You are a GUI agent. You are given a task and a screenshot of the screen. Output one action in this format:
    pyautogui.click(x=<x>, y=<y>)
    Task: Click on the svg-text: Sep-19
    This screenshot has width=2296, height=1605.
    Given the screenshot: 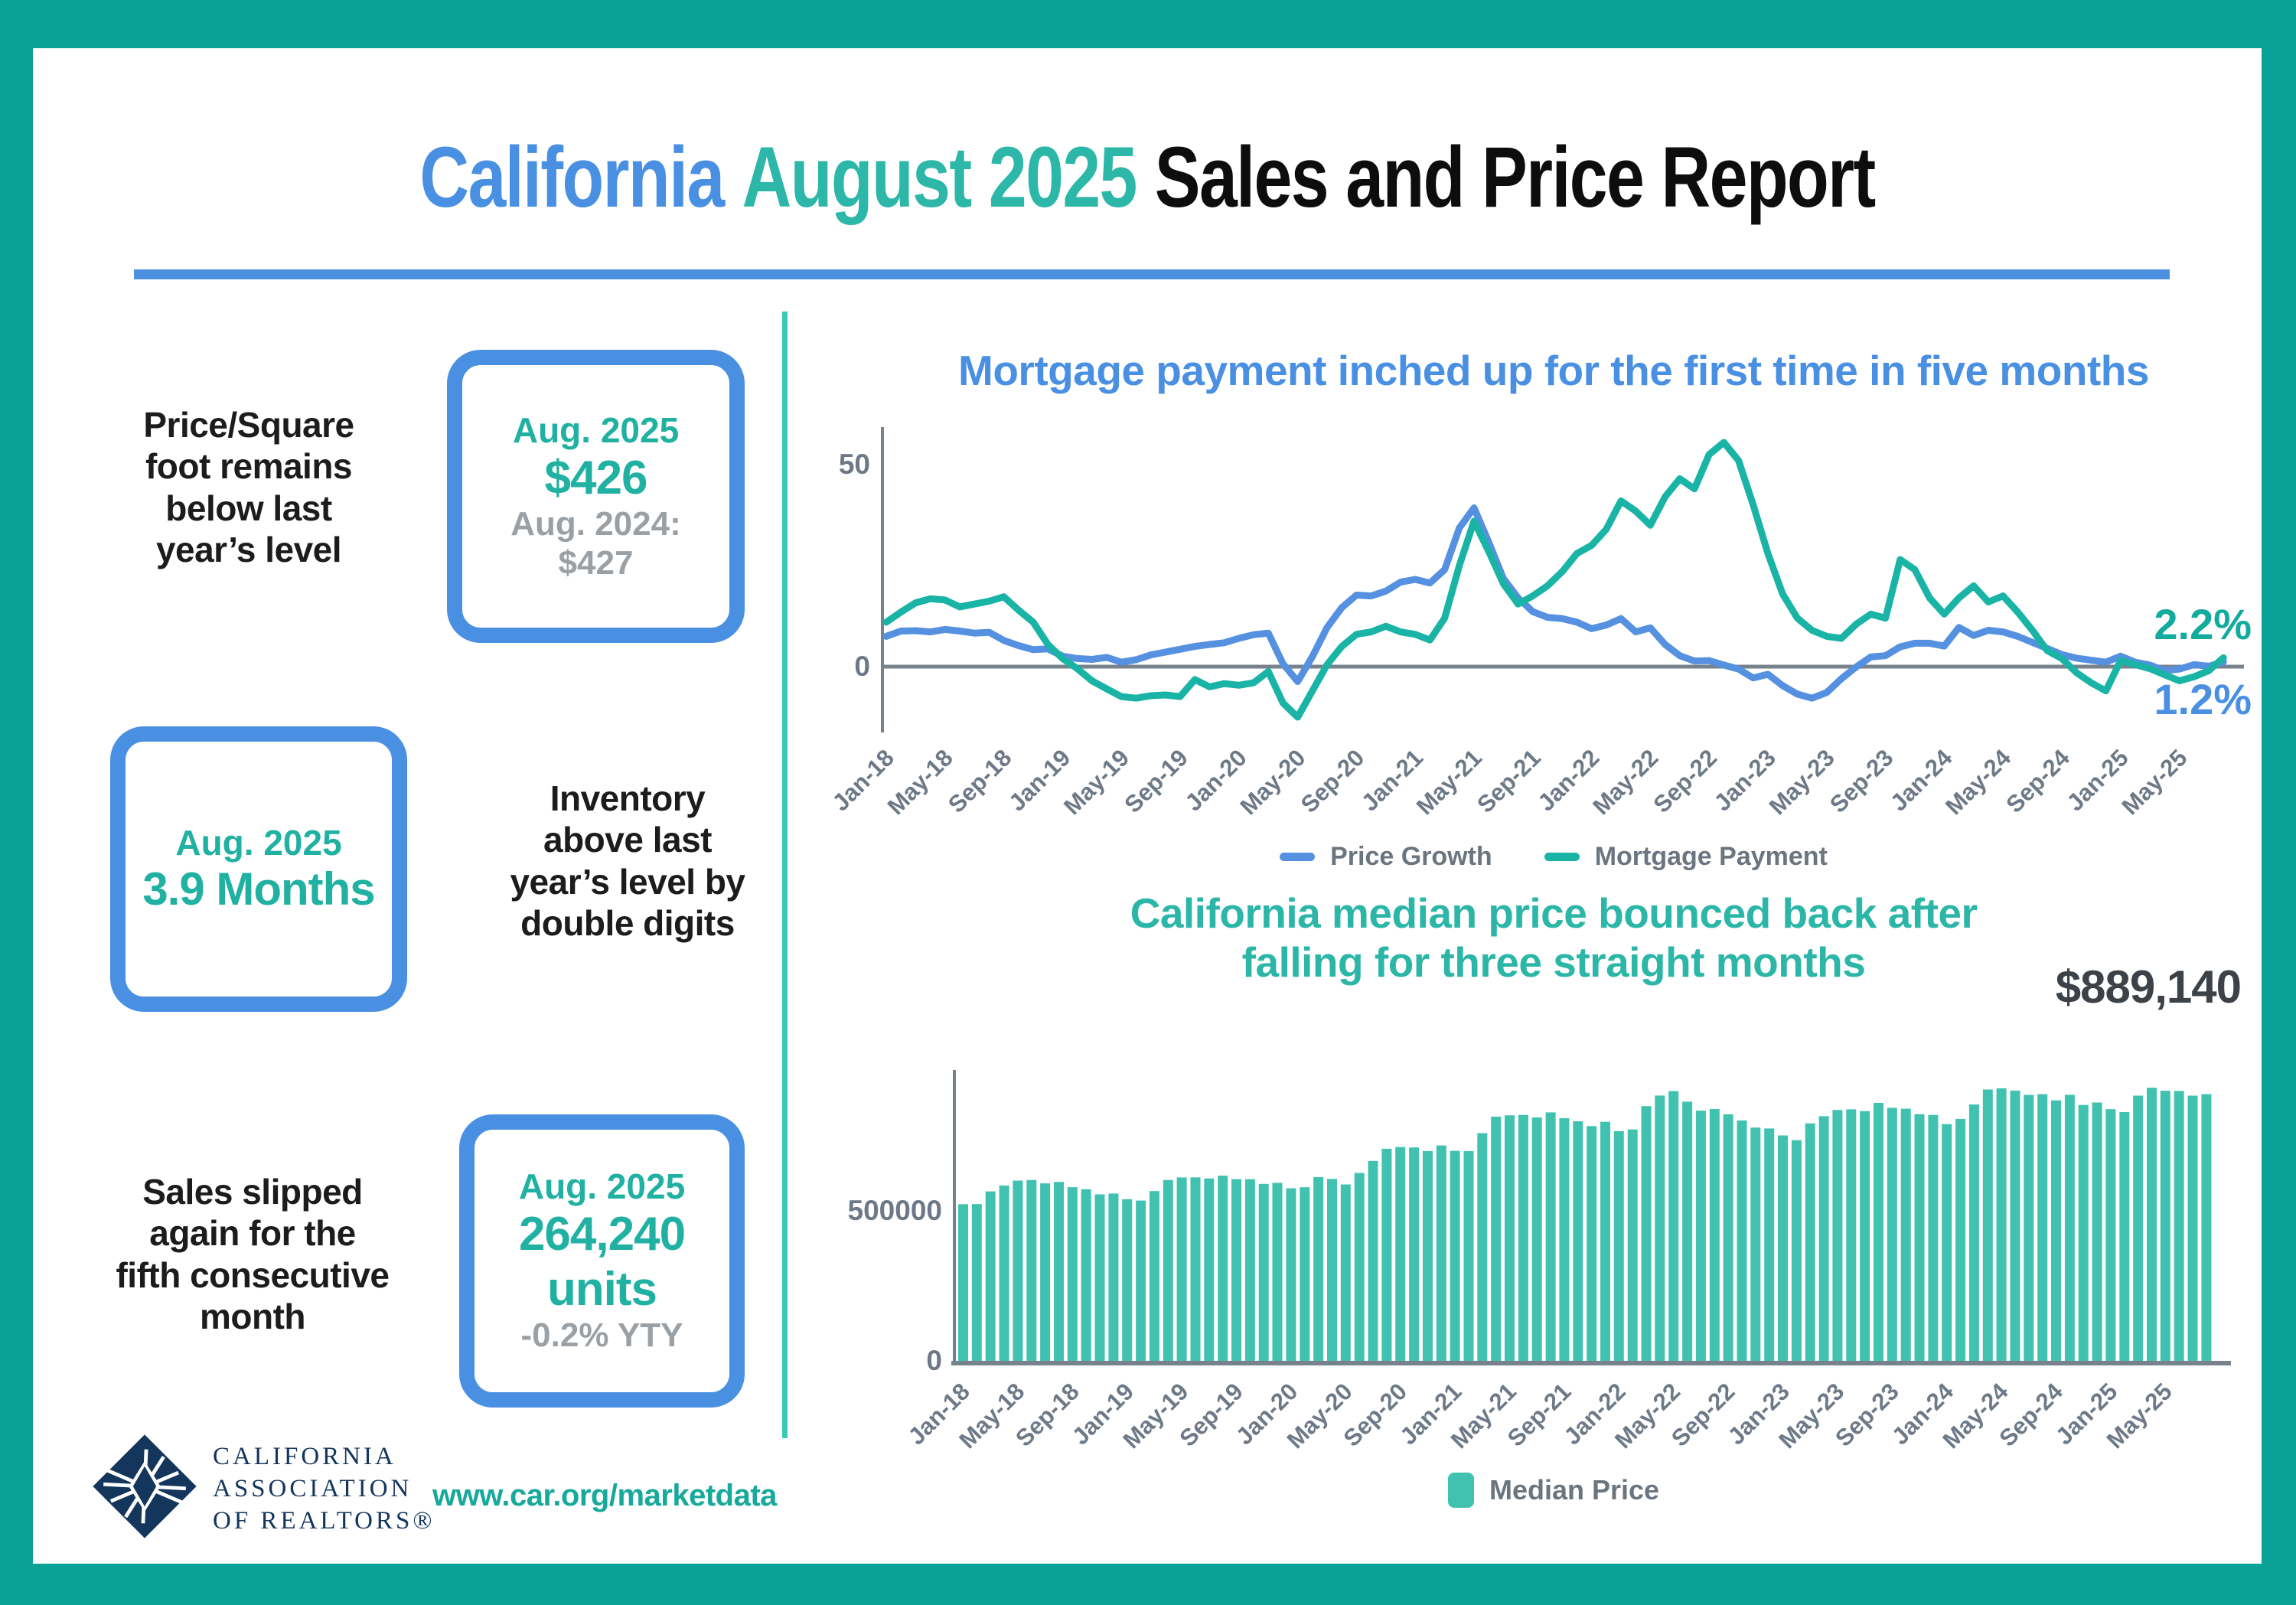 What is the action you would take?
    pyautogui.click(x=1156, y=781)
    